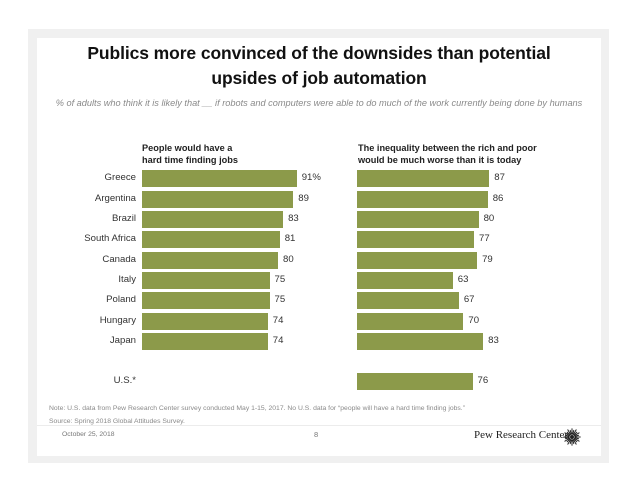 This screenshot has width=638, height=493. What do you see at coordinates (187, 148) in the screenshot?
I see `left-panel-title-line-1: People would have a` at bounding box center [187, 148].